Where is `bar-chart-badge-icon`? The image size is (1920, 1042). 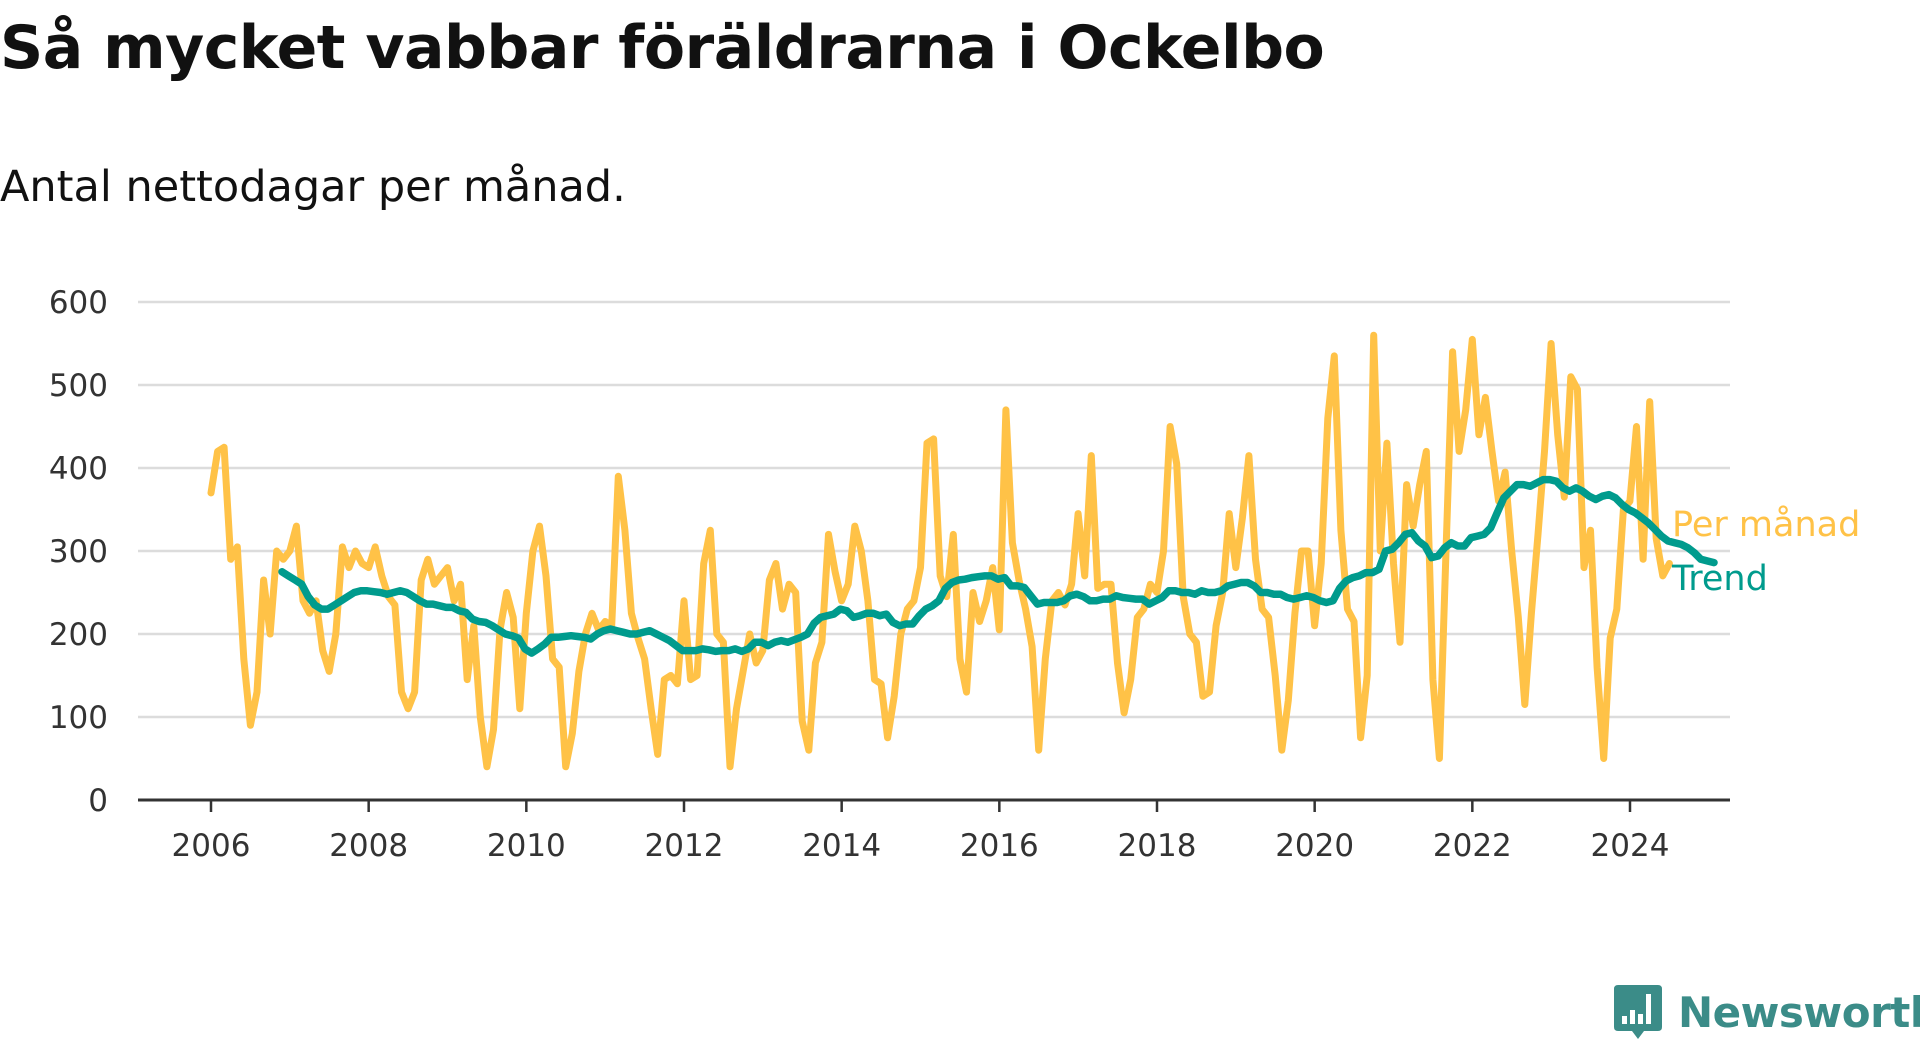 bar-chart-badge-icon is located at coordinates (1638, 1012).